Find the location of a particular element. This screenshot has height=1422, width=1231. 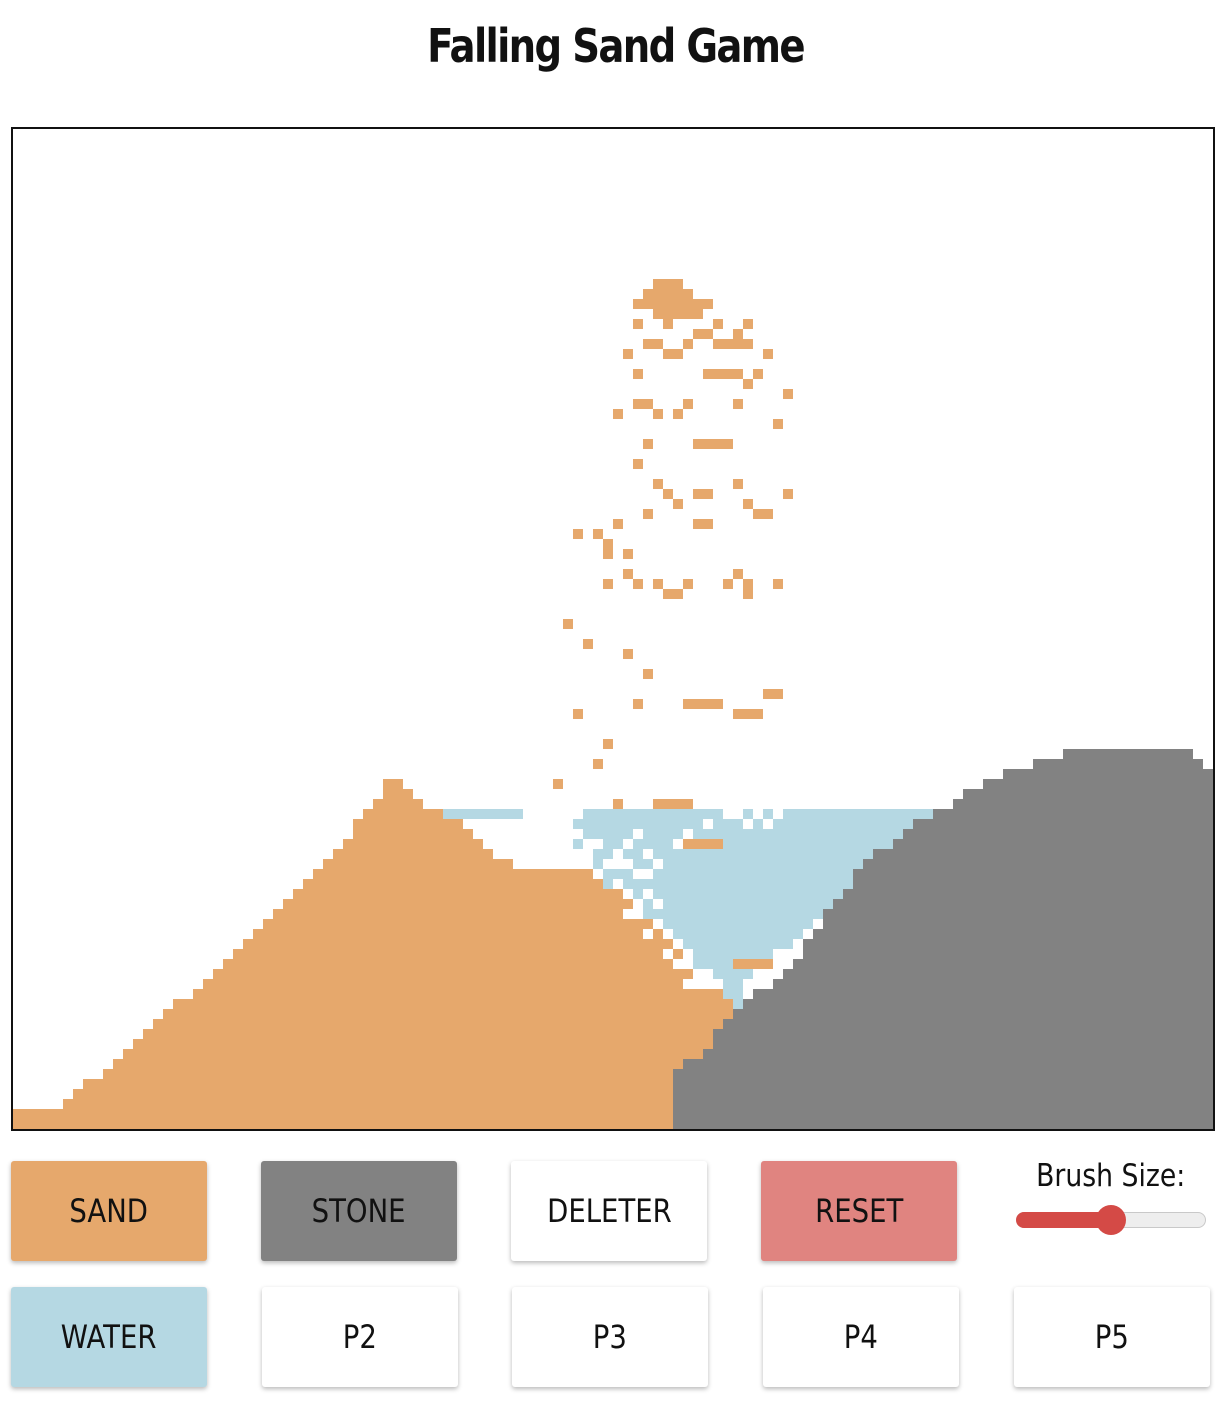

p3-button: P3 is located at coordinates (610, 1337).